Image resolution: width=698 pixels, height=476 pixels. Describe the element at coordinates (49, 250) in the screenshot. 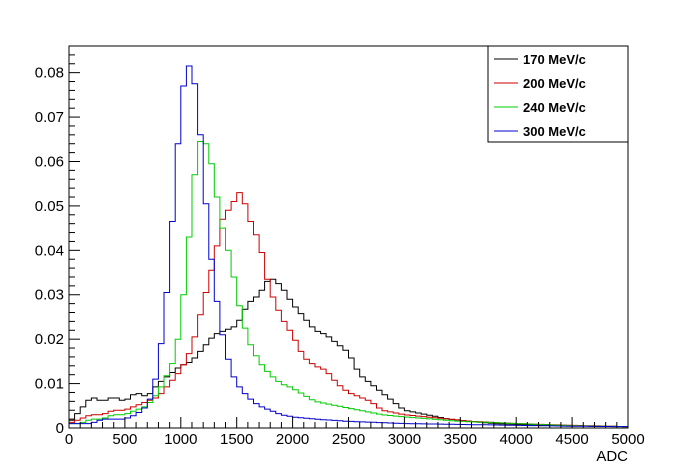

I see `y-tick-label: 0.04` at that location.